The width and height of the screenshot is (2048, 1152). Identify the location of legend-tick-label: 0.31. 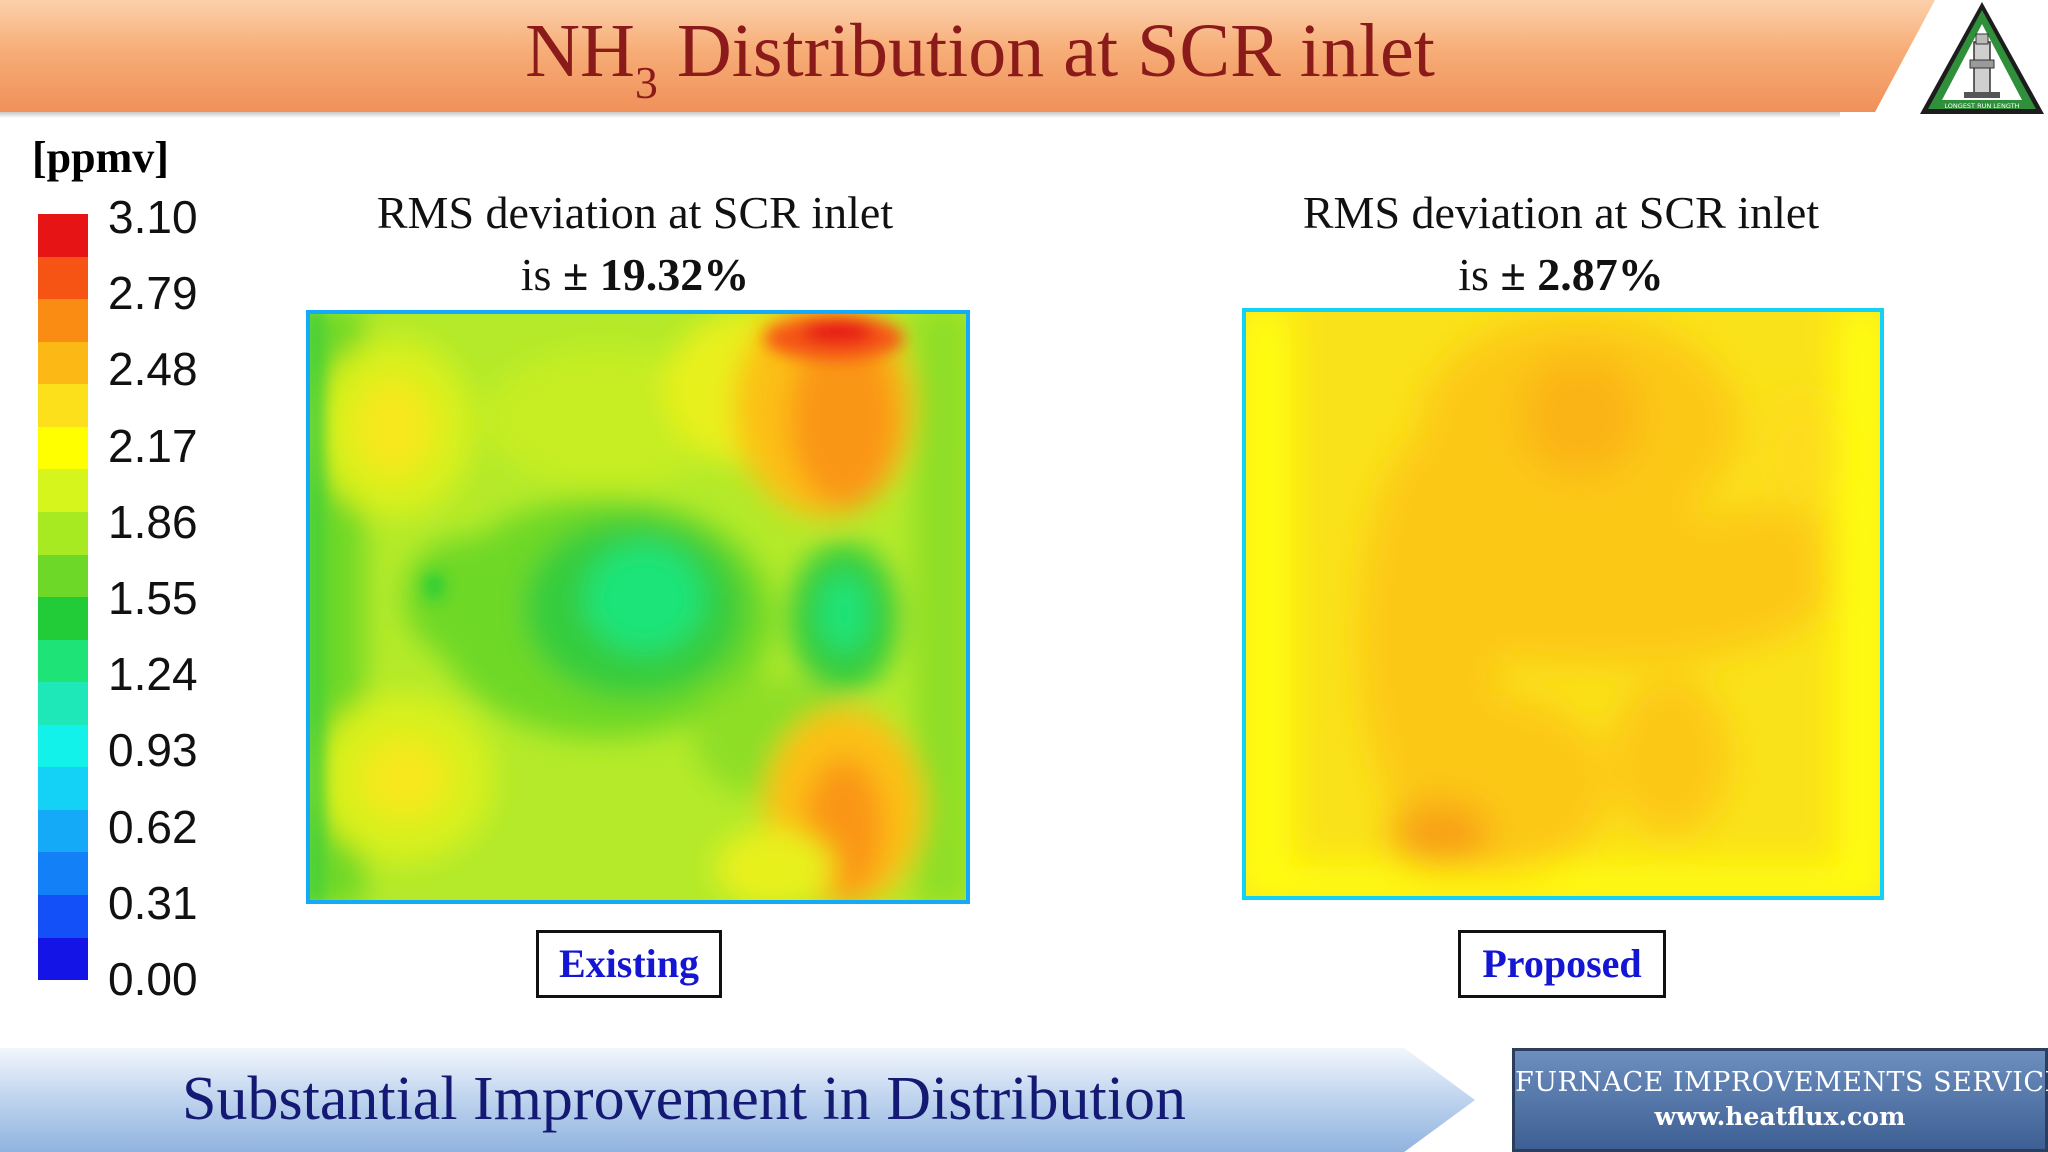
(153, 902).